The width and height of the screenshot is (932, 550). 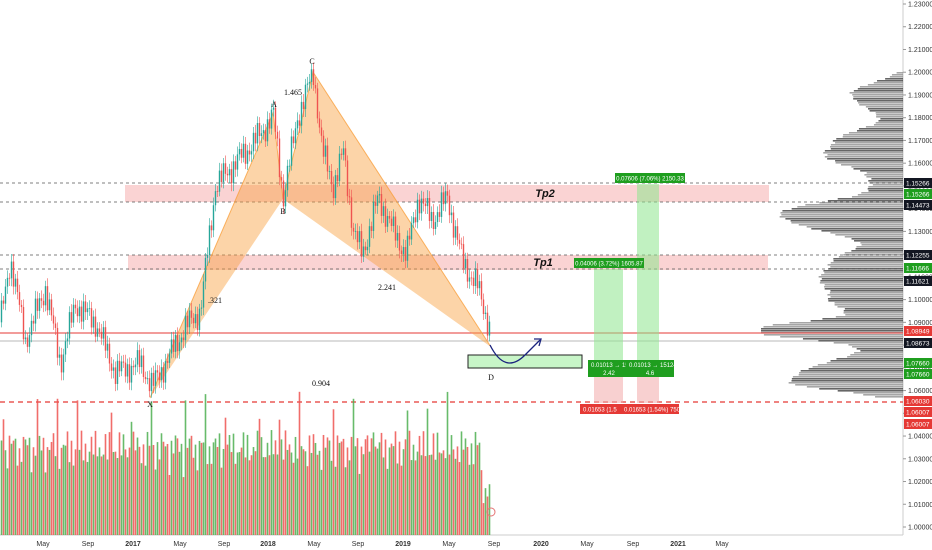 What do you see at coordinates (563, 350) in the screenshot?
I see `position-tools` at bounding box center [563, 350].